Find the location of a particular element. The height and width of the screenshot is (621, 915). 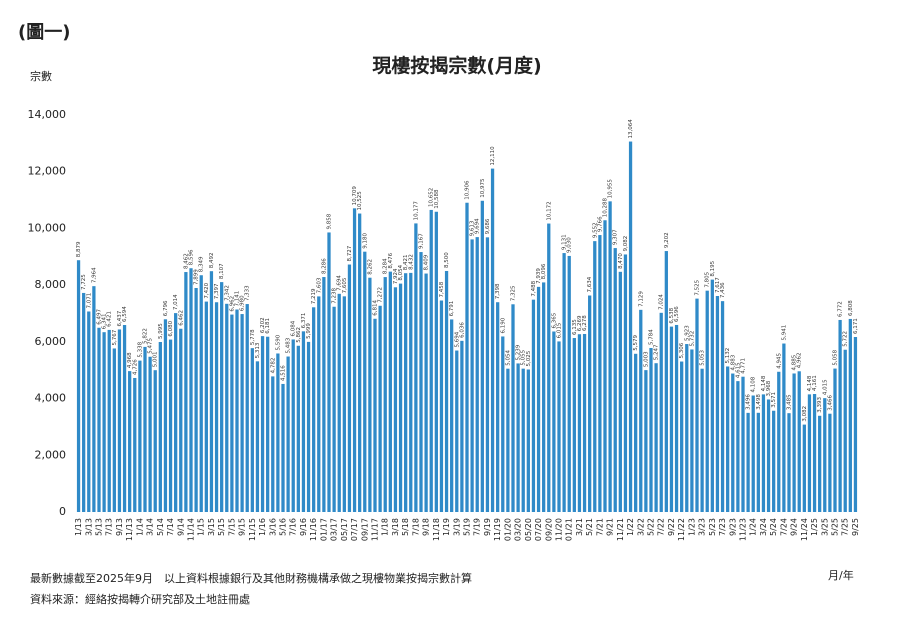

data-label: 7,141 is located at coordinates (238, 299).